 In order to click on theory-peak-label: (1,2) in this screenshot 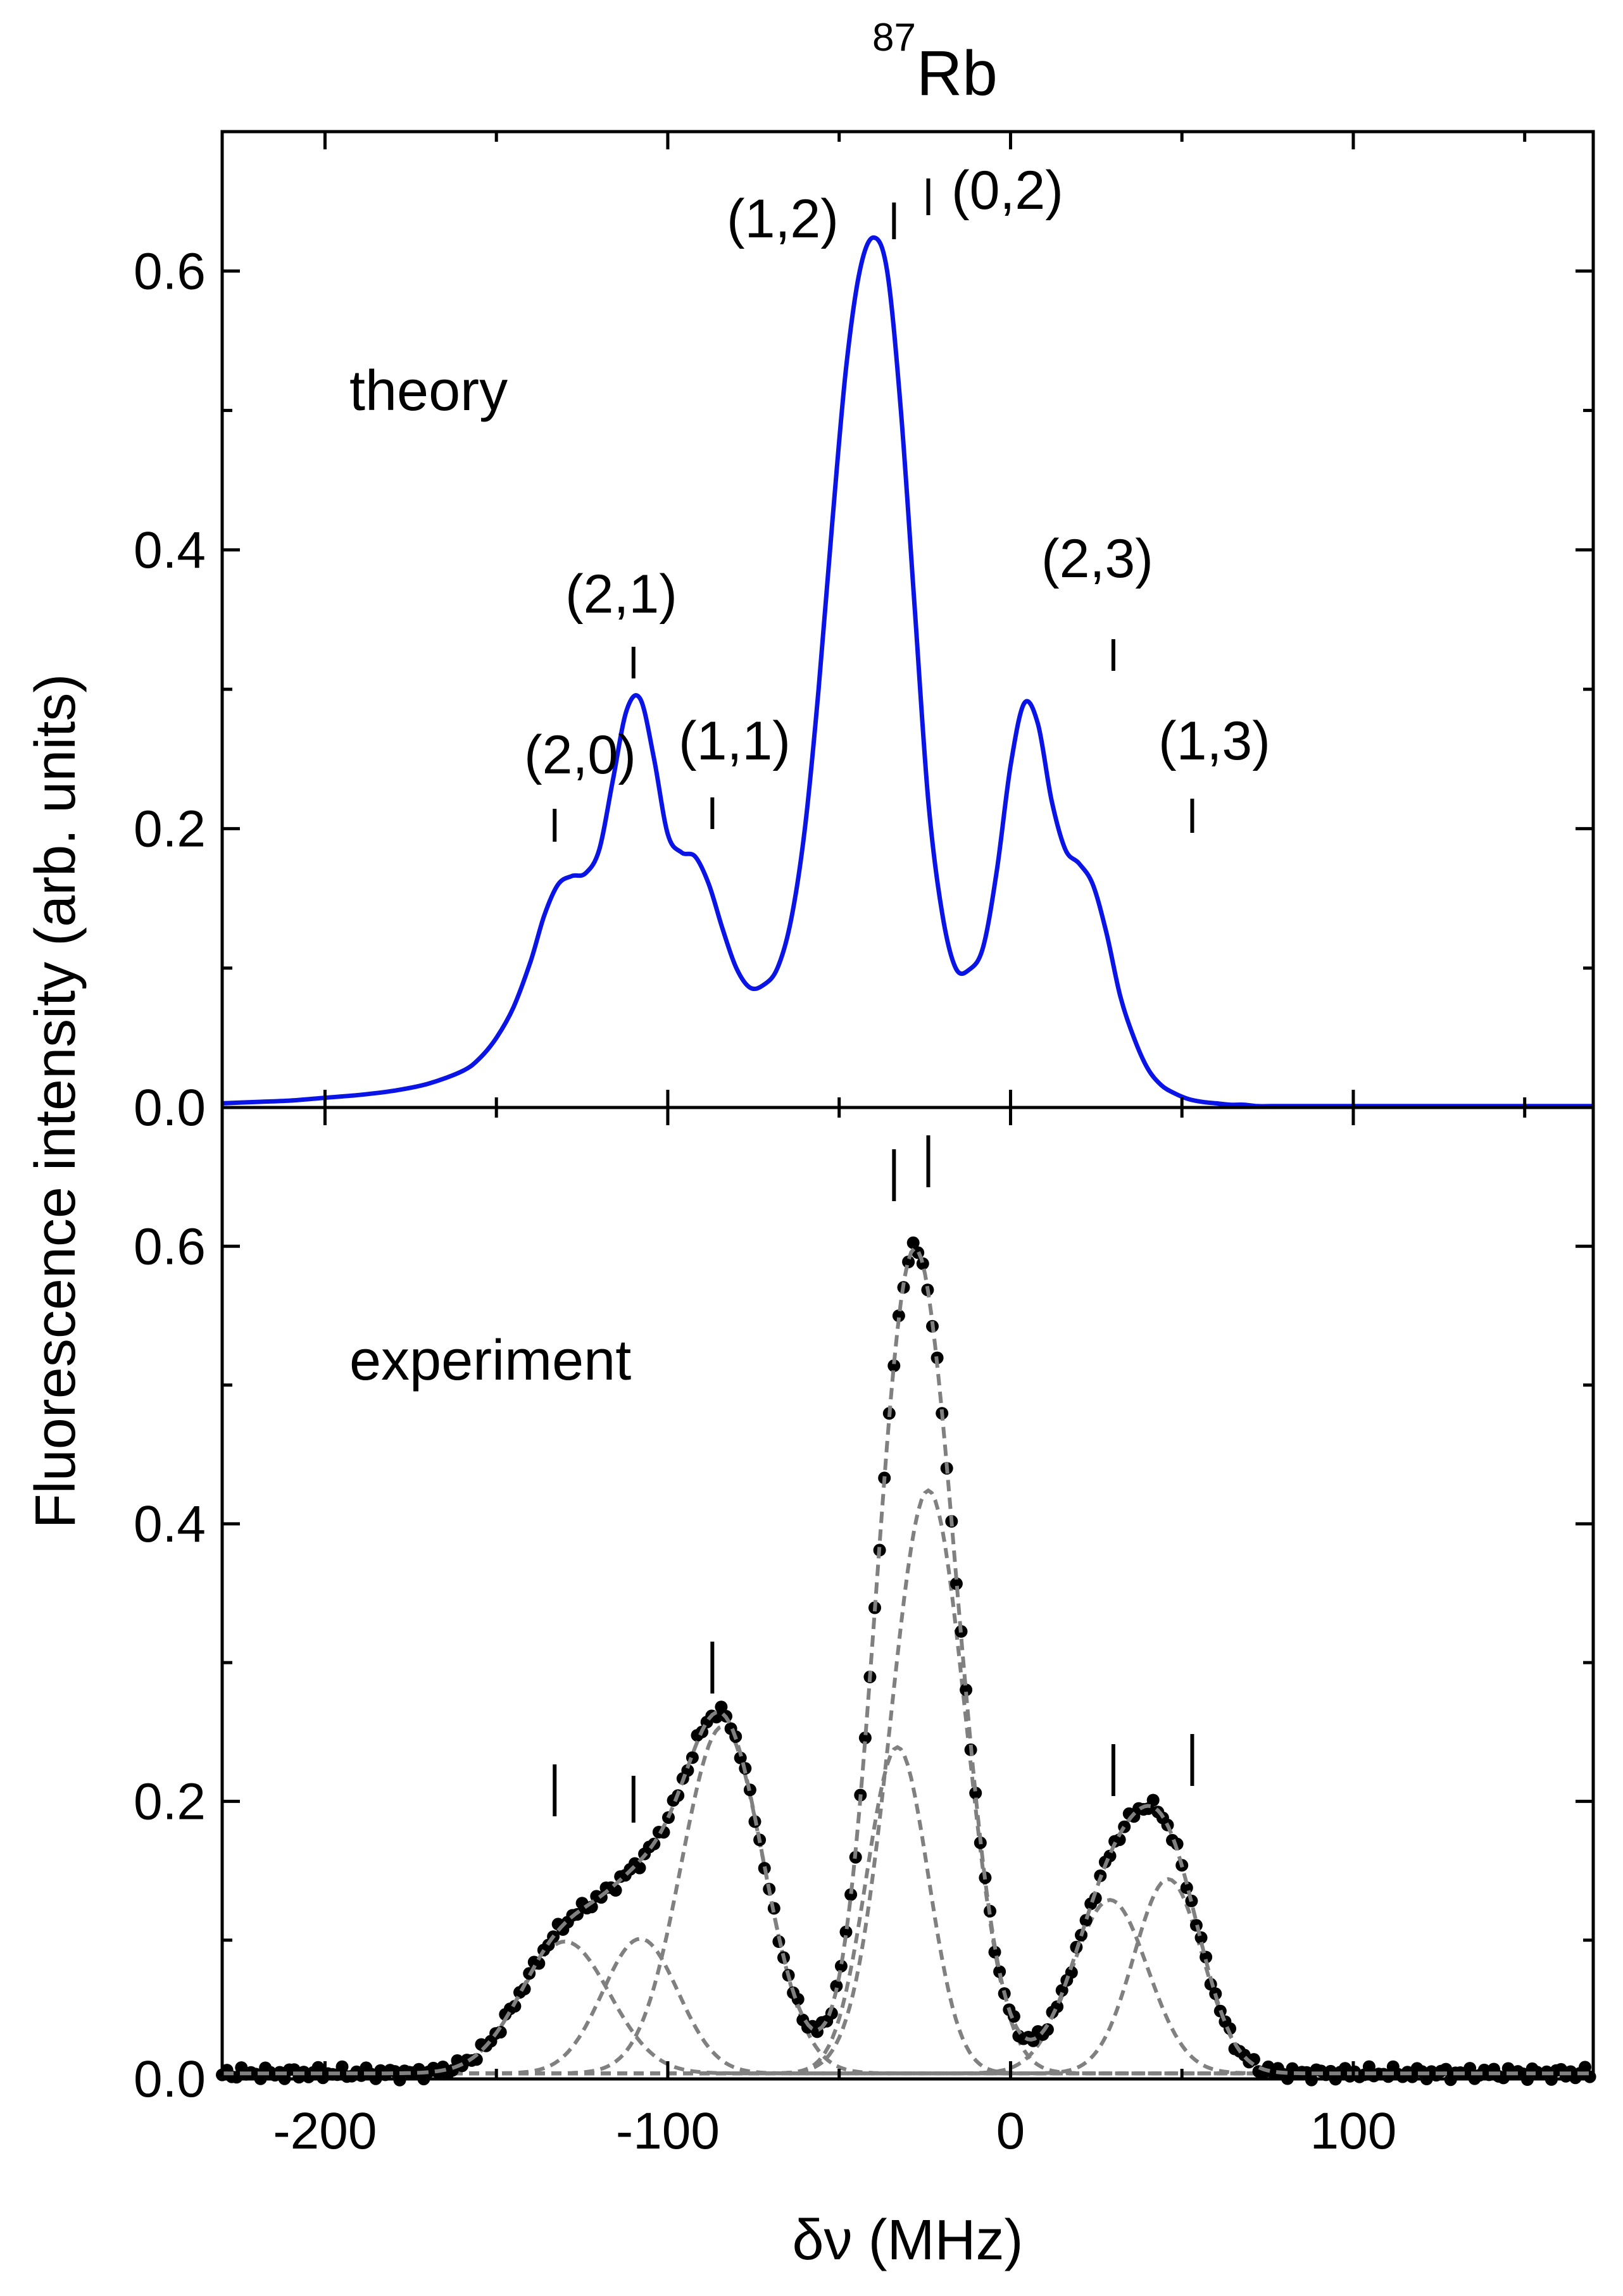, I will do `click(783, 219)`.